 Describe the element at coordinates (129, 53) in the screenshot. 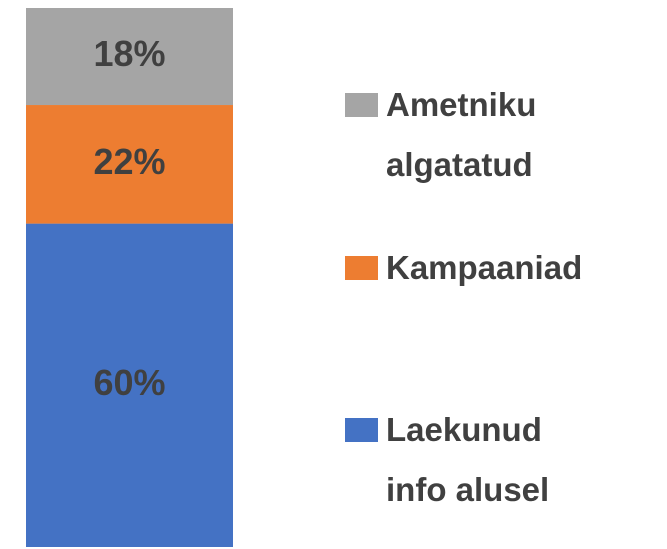

I see `data-label: 18%` at that location.